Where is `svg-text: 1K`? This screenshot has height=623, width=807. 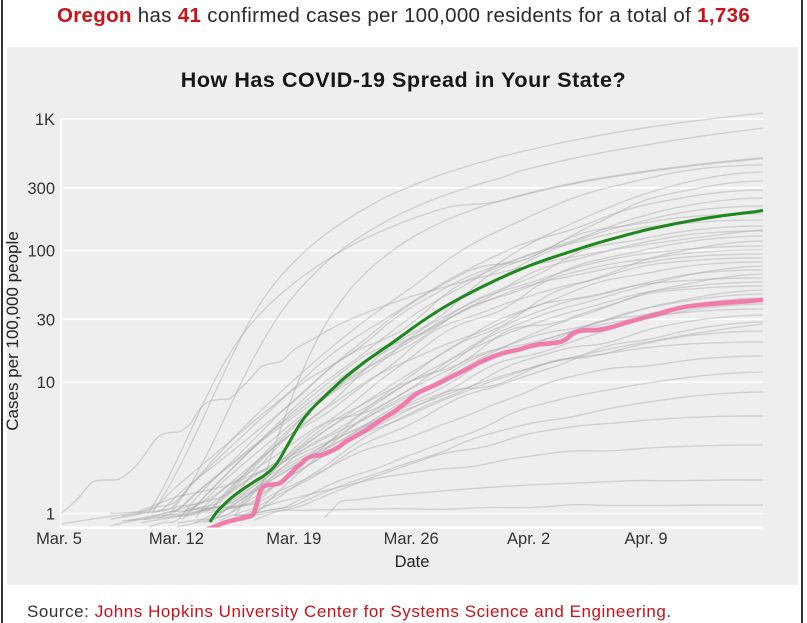 svg-text: 1K is located at coordinates (45, 120).